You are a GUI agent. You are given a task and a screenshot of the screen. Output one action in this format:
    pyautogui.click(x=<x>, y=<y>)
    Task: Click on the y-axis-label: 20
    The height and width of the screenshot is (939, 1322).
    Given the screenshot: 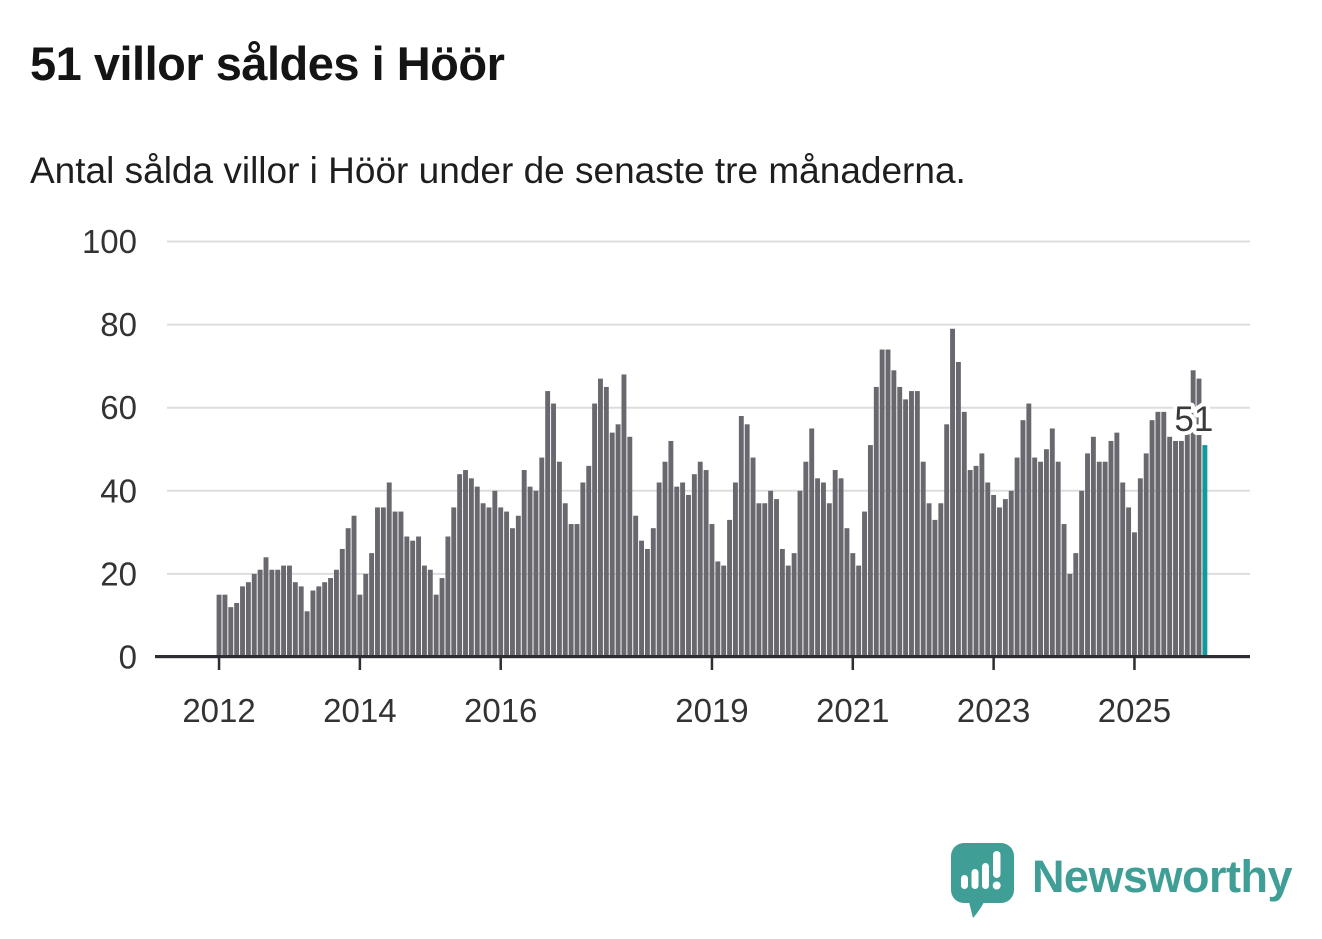 What is the action you would take?
    pyautogui.click(x=118, y=573)
    